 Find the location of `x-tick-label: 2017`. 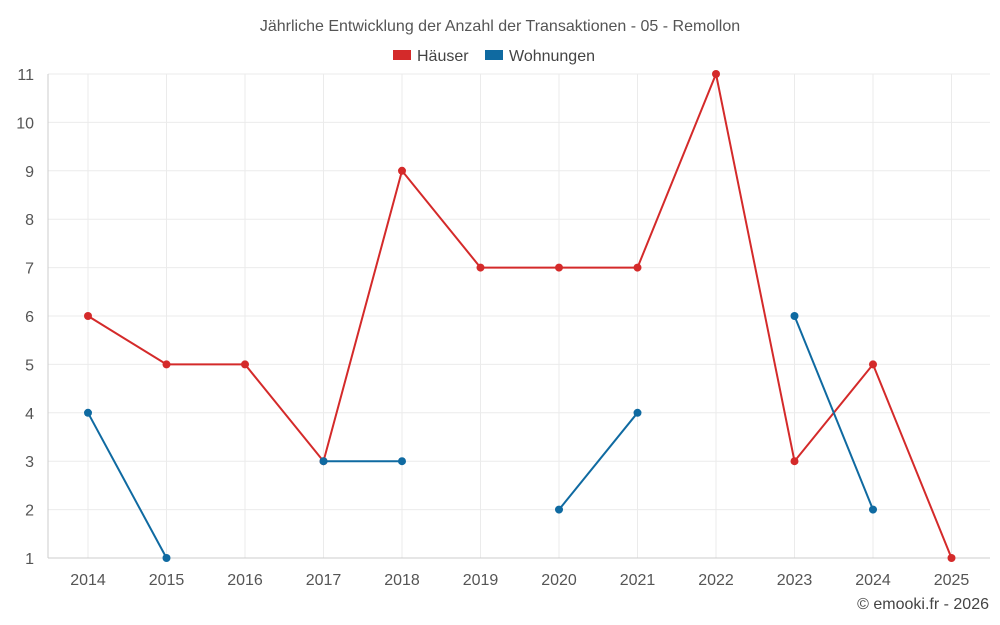

x-tick-label: 2017 is located at coordinates (324, 580).